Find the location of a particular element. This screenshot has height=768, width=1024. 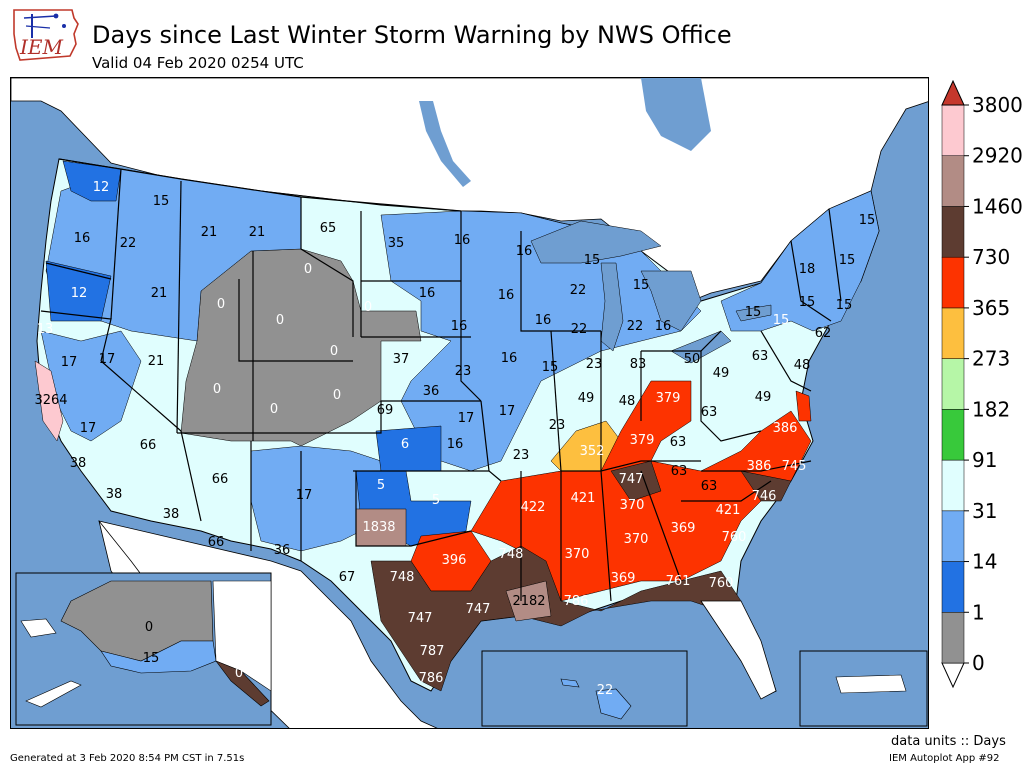

label-ilm: 746 is located at coordinates (764, 496).